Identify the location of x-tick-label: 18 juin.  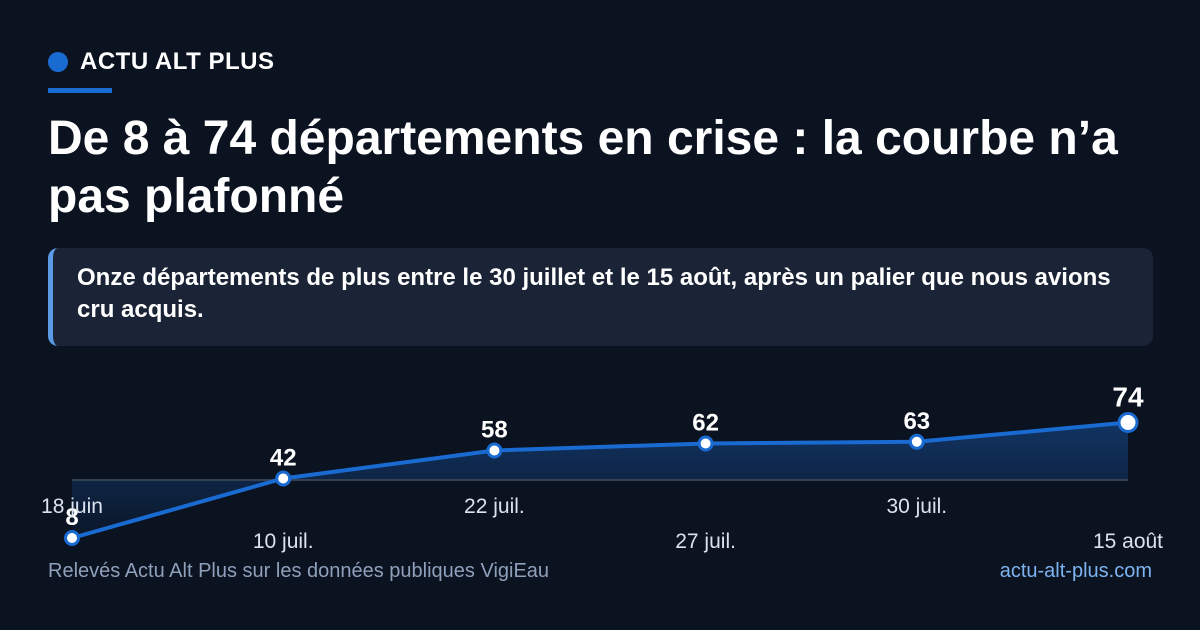
(72, 506).